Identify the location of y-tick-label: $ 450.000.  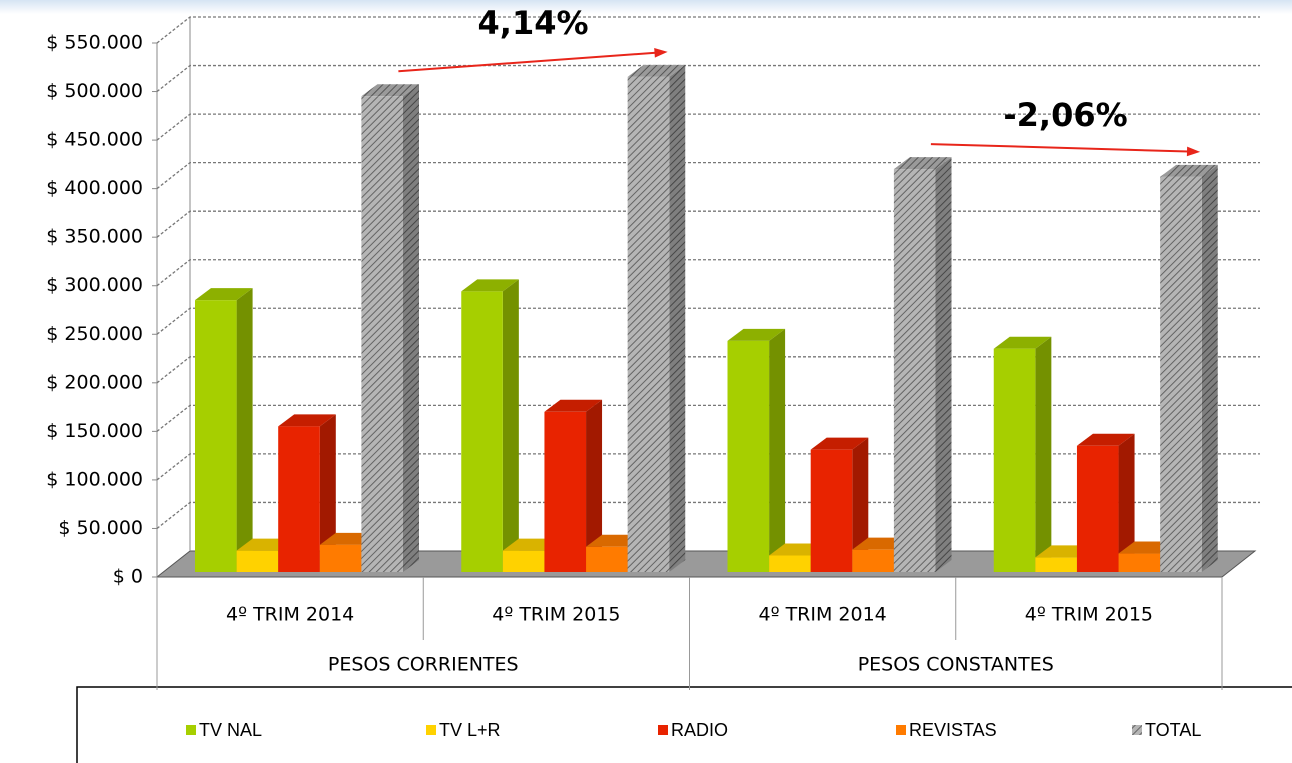
(94, 140).